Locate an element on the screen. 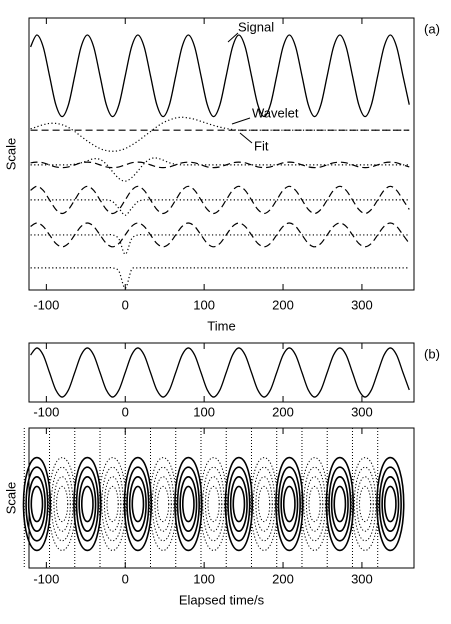  x-axis-label: Time is located at coordinates (221, 325).